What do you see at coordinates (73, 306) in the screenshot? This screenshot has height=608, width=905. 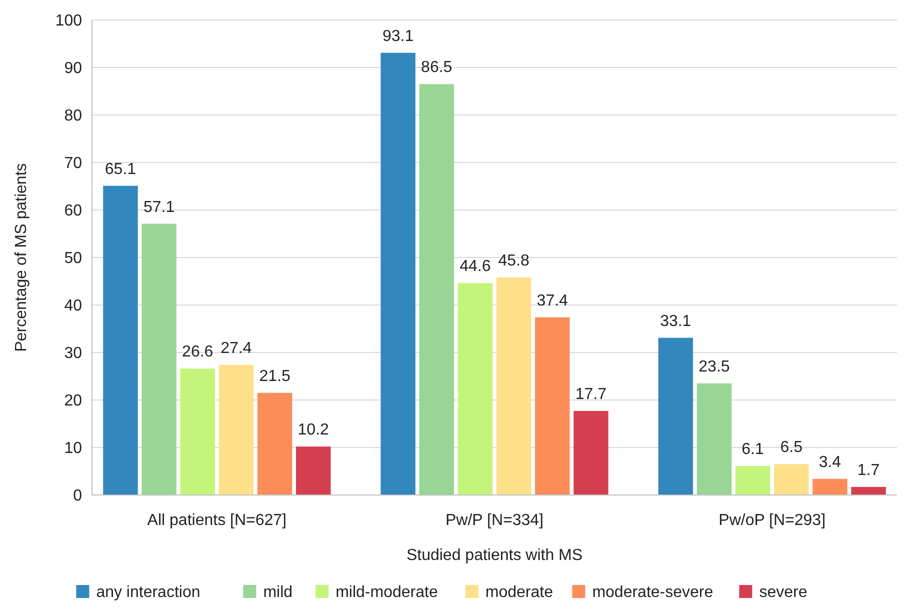 I see `y-tick-label: 40` at bounding box center [73, 306].